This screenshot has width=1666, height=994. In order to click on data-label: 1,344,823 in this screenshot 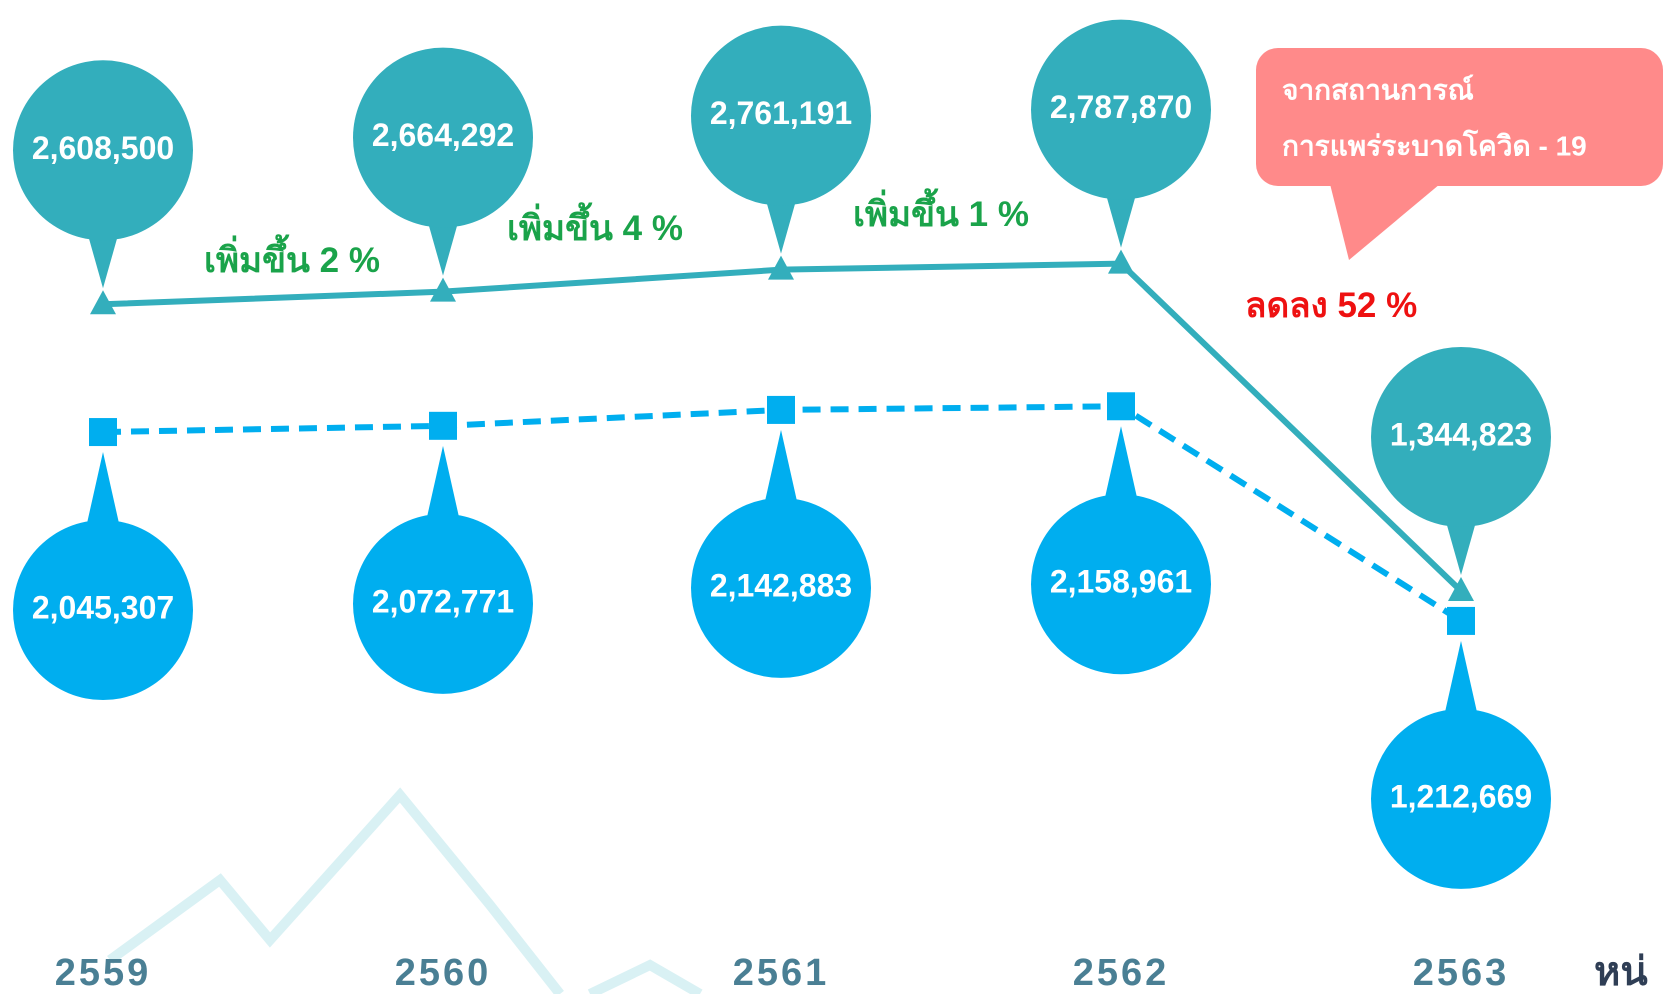, I will do `click(1461, 434)`.